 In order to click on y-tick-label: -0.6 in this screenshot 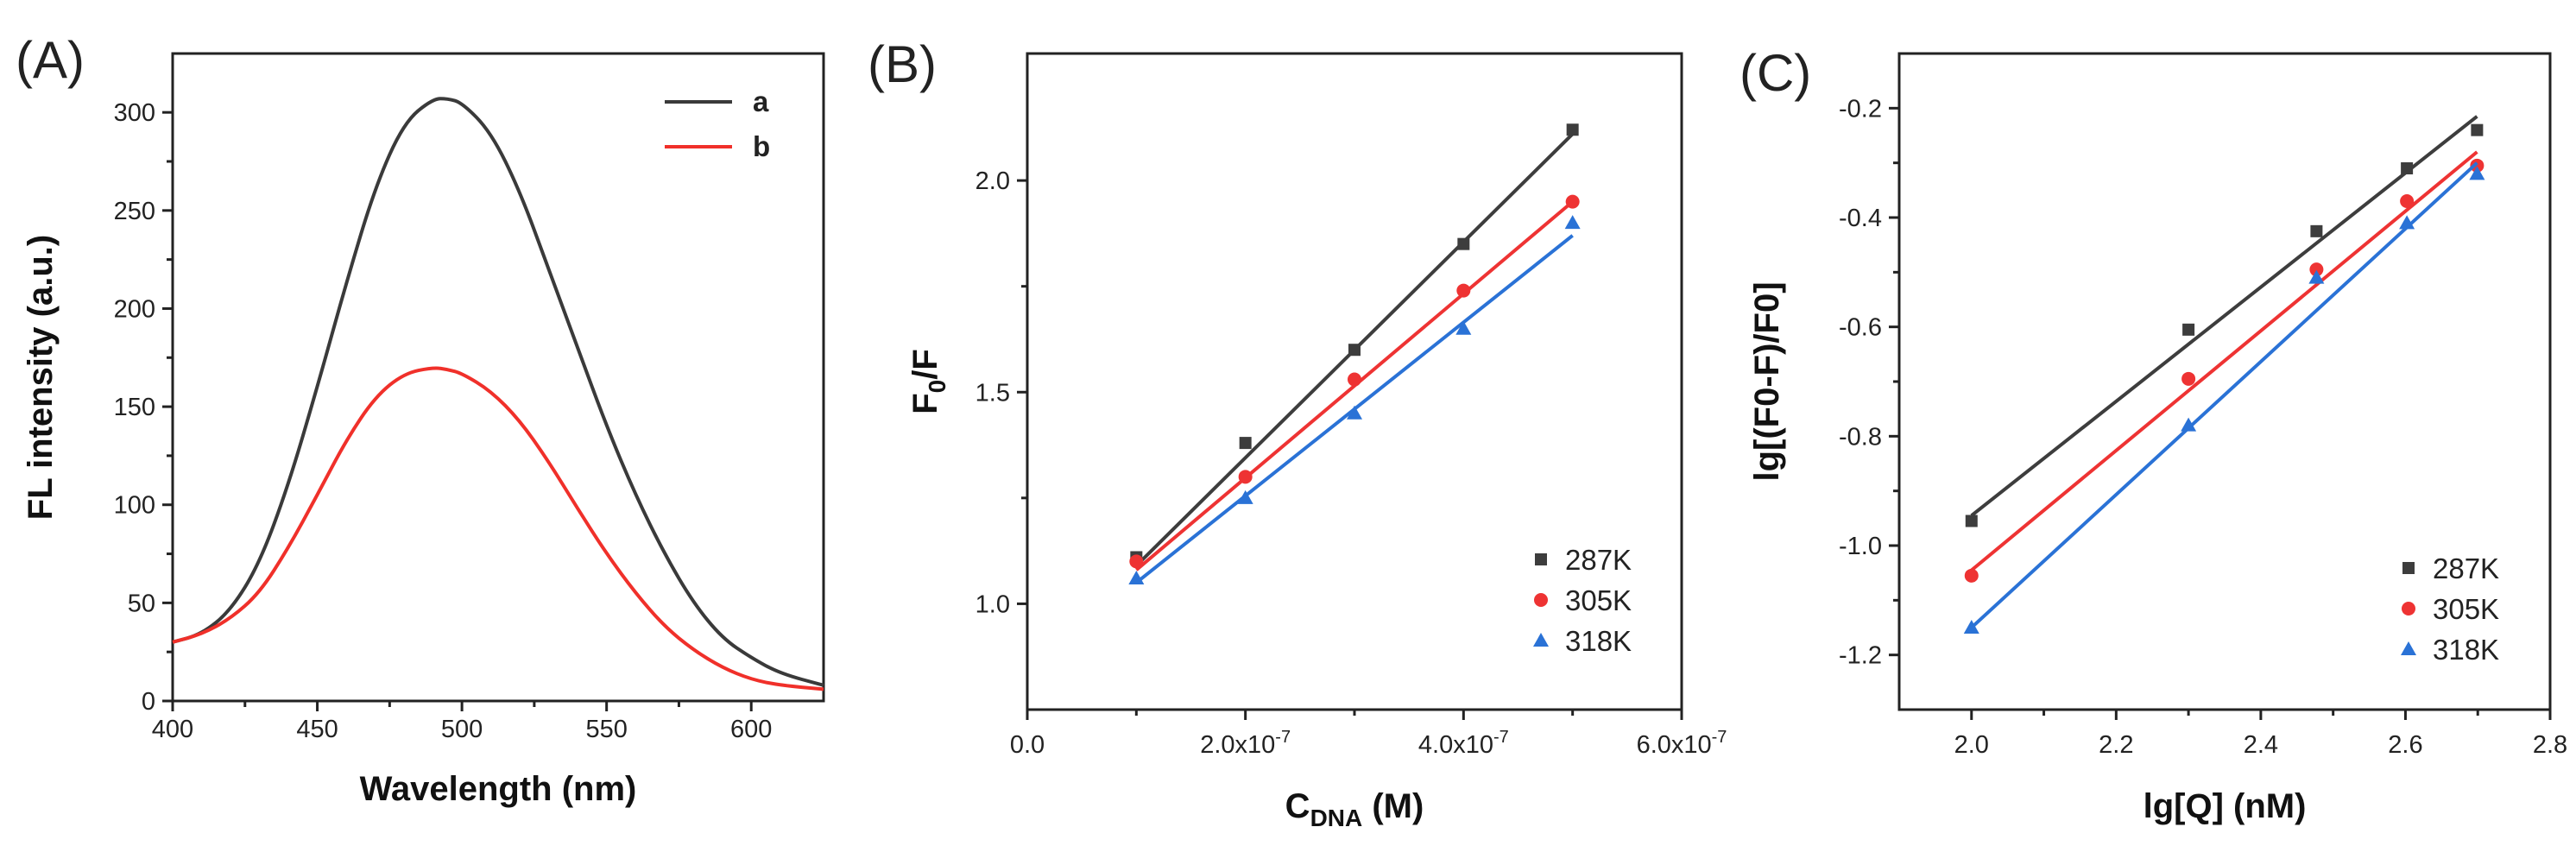, I will do `click(1860, 328)`.